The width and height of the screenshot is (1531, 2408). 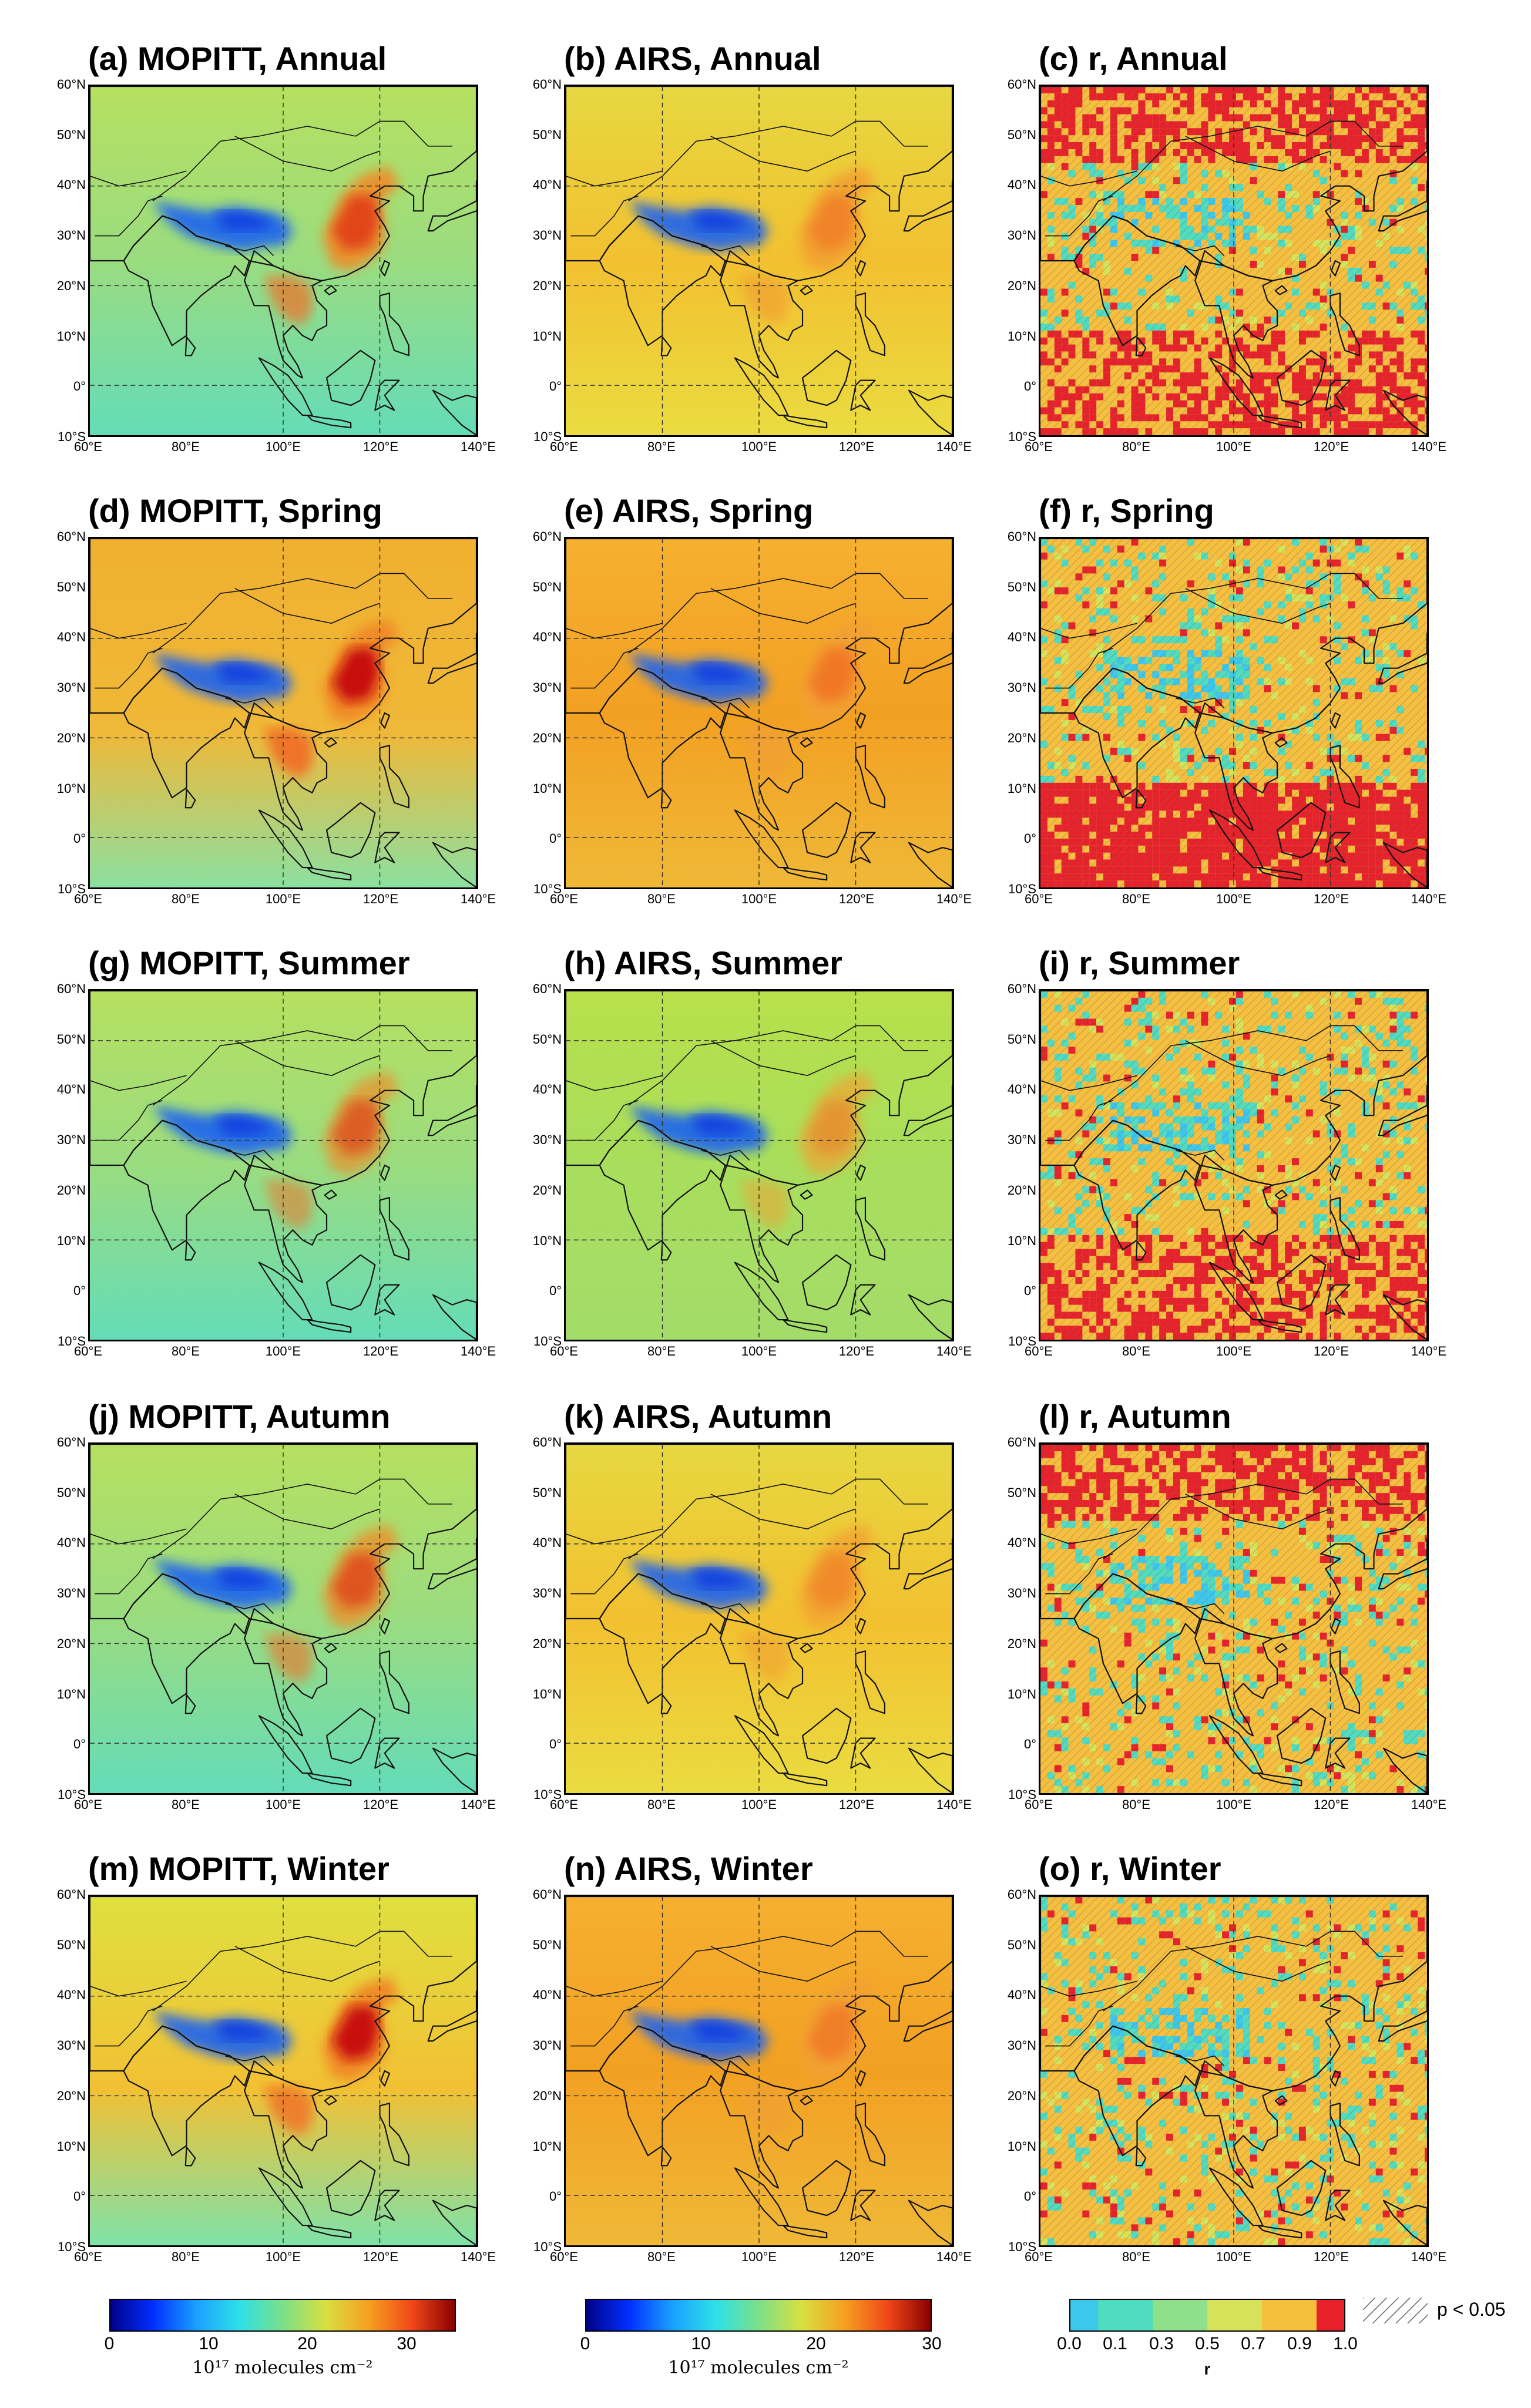 What do you see at coordinates (1022, 1341) in the screenshot?
I see `latitude-label: 10°S` at bounding box center [1022, 1341].